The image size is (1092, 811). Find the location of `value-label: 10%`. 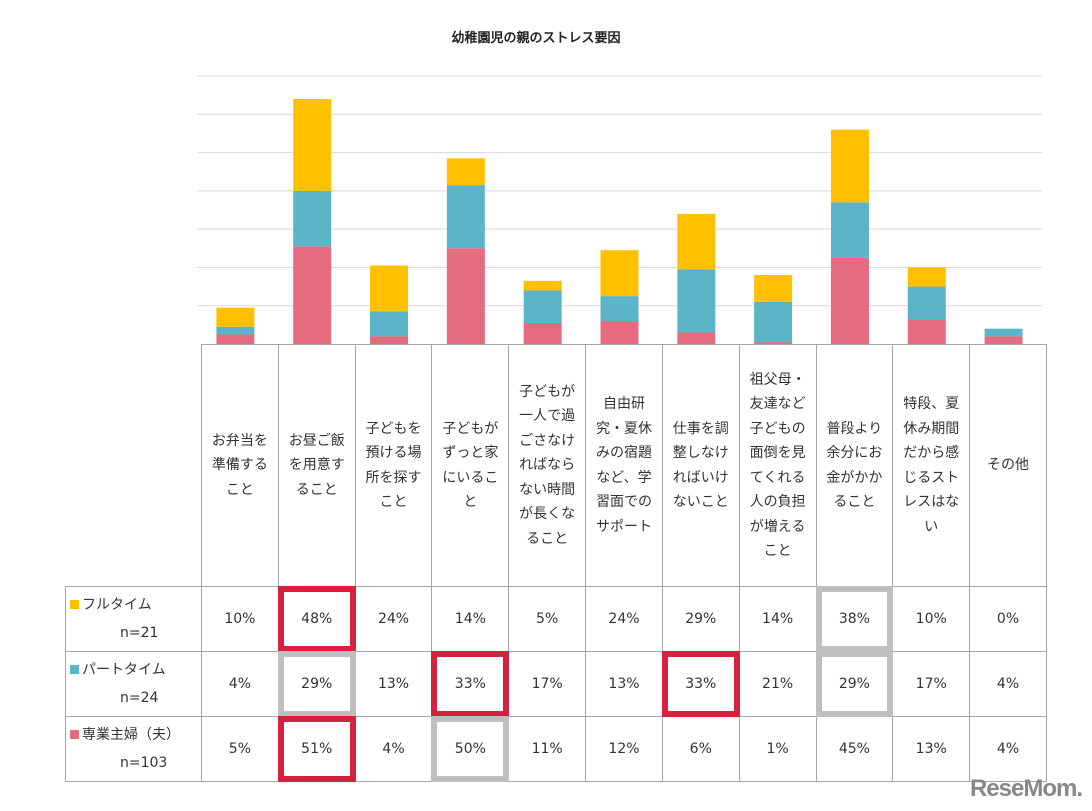

value-label: 10% is located at coordinates (931, 619).